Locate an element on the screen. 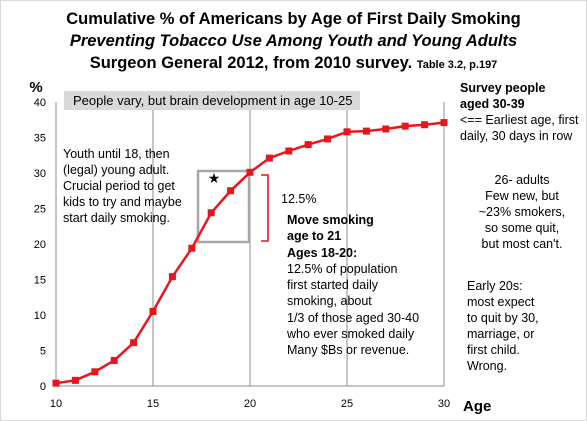 This screenshot has height=421, width=587. early-note-line: marriage, or is located at coordinates (501, 334).